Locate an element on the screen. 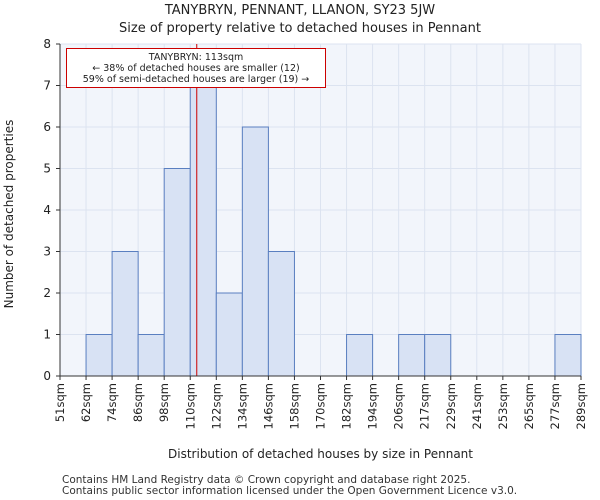 The image size is (600, 500). x-tick-label: 122sqm is located at coordinates (216, 406).